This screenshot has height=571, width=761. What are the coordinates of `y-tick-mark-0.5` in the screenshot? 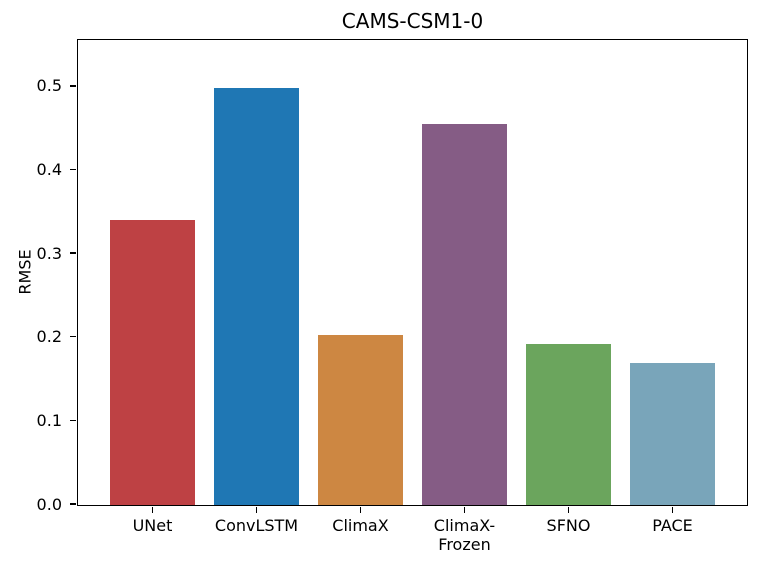 It's located at (73, 86).